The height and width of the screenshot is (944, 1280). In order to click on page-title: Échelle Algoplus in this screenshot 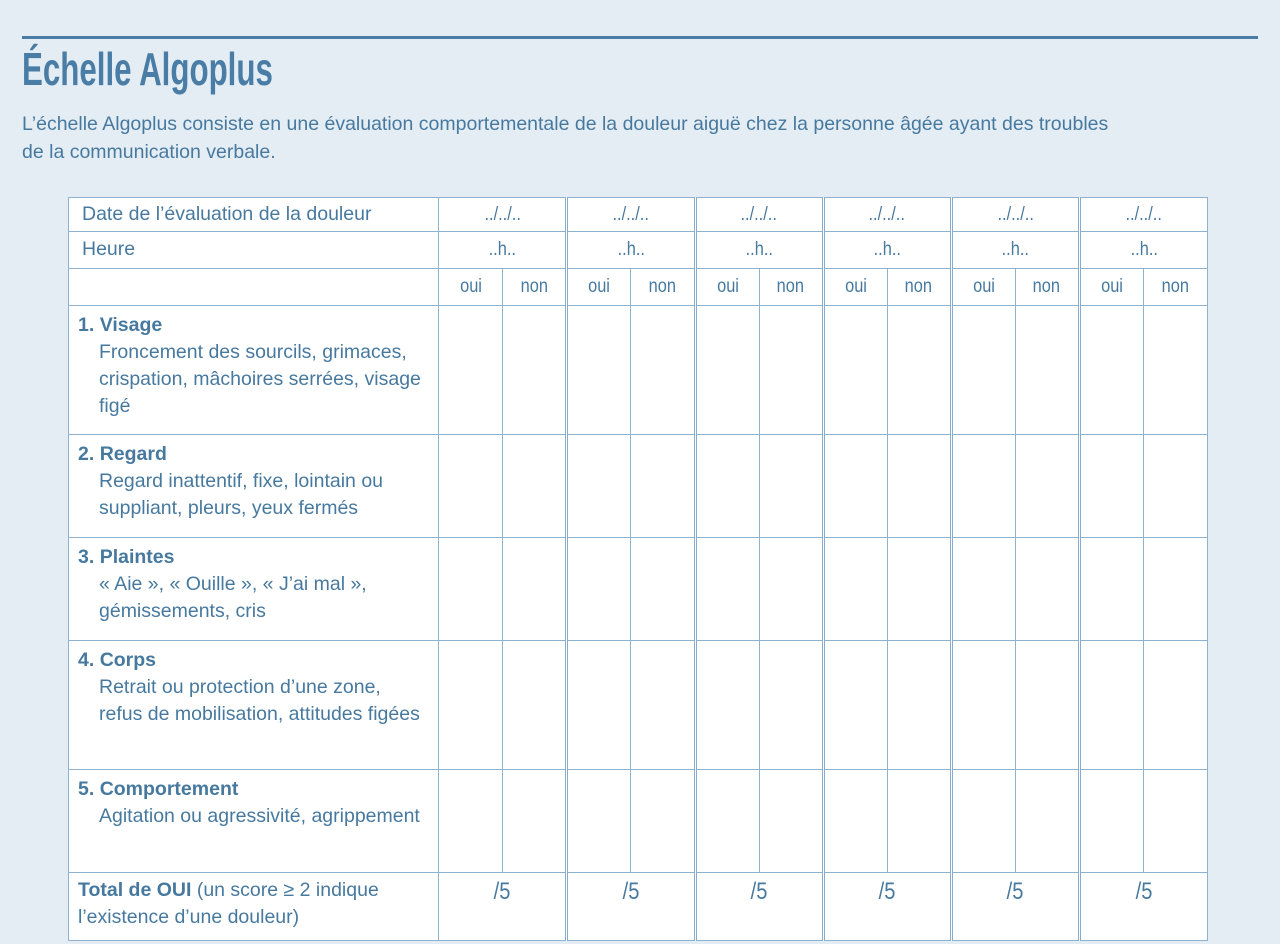, I will do `click(640, 69)`.